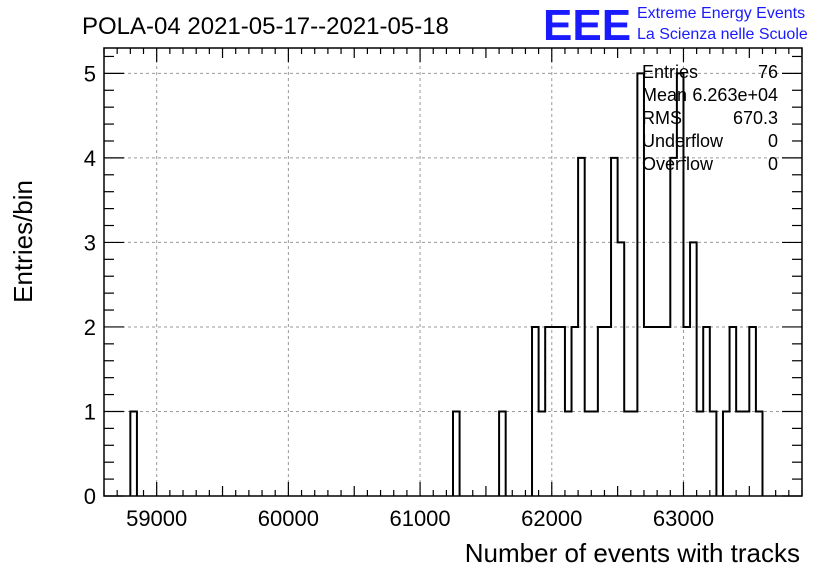 This screenshot has height=572, width=836. What do you see at coordinates (90, 158) in the screenshot?
I see `y-tick-label: 4` at bounding box center [90, 158].